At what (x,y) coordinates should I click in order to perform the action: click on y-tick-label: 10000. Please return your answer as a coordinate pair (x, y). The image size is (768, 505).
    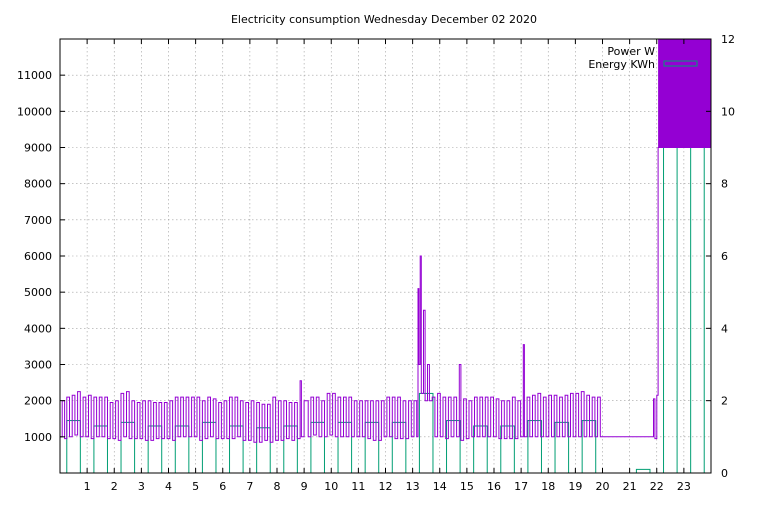
    Looking at the image, I should click on (34, 111).